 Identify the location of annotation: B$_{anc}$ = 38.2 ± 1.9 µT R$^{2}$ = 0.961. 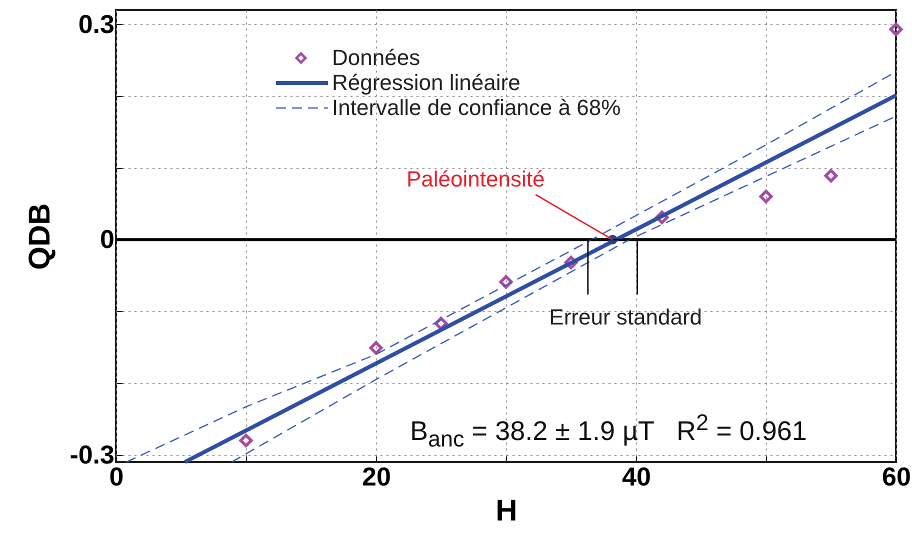
(608, 431).